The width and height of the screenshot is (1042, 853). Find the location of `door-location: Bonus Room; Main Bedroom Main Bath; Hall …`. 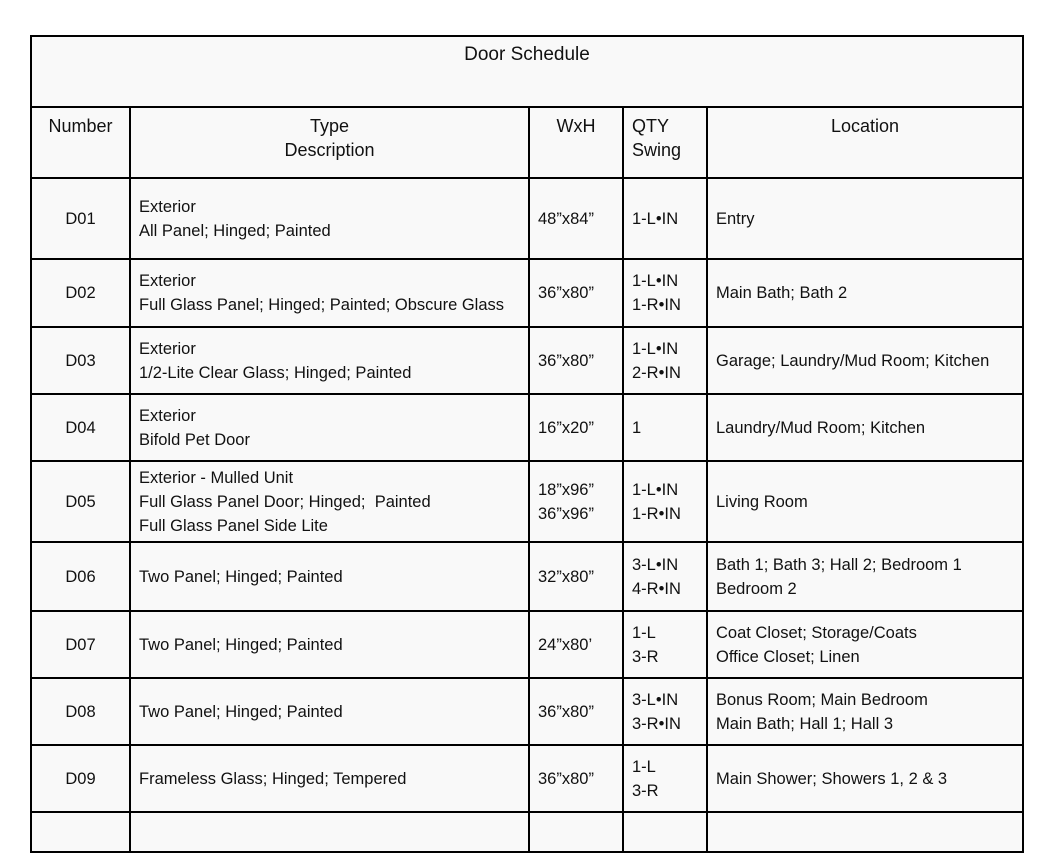

door-location: Bonus Room; Main Bedroom Main Bath; Hall … is located at coordinates (865, 711).